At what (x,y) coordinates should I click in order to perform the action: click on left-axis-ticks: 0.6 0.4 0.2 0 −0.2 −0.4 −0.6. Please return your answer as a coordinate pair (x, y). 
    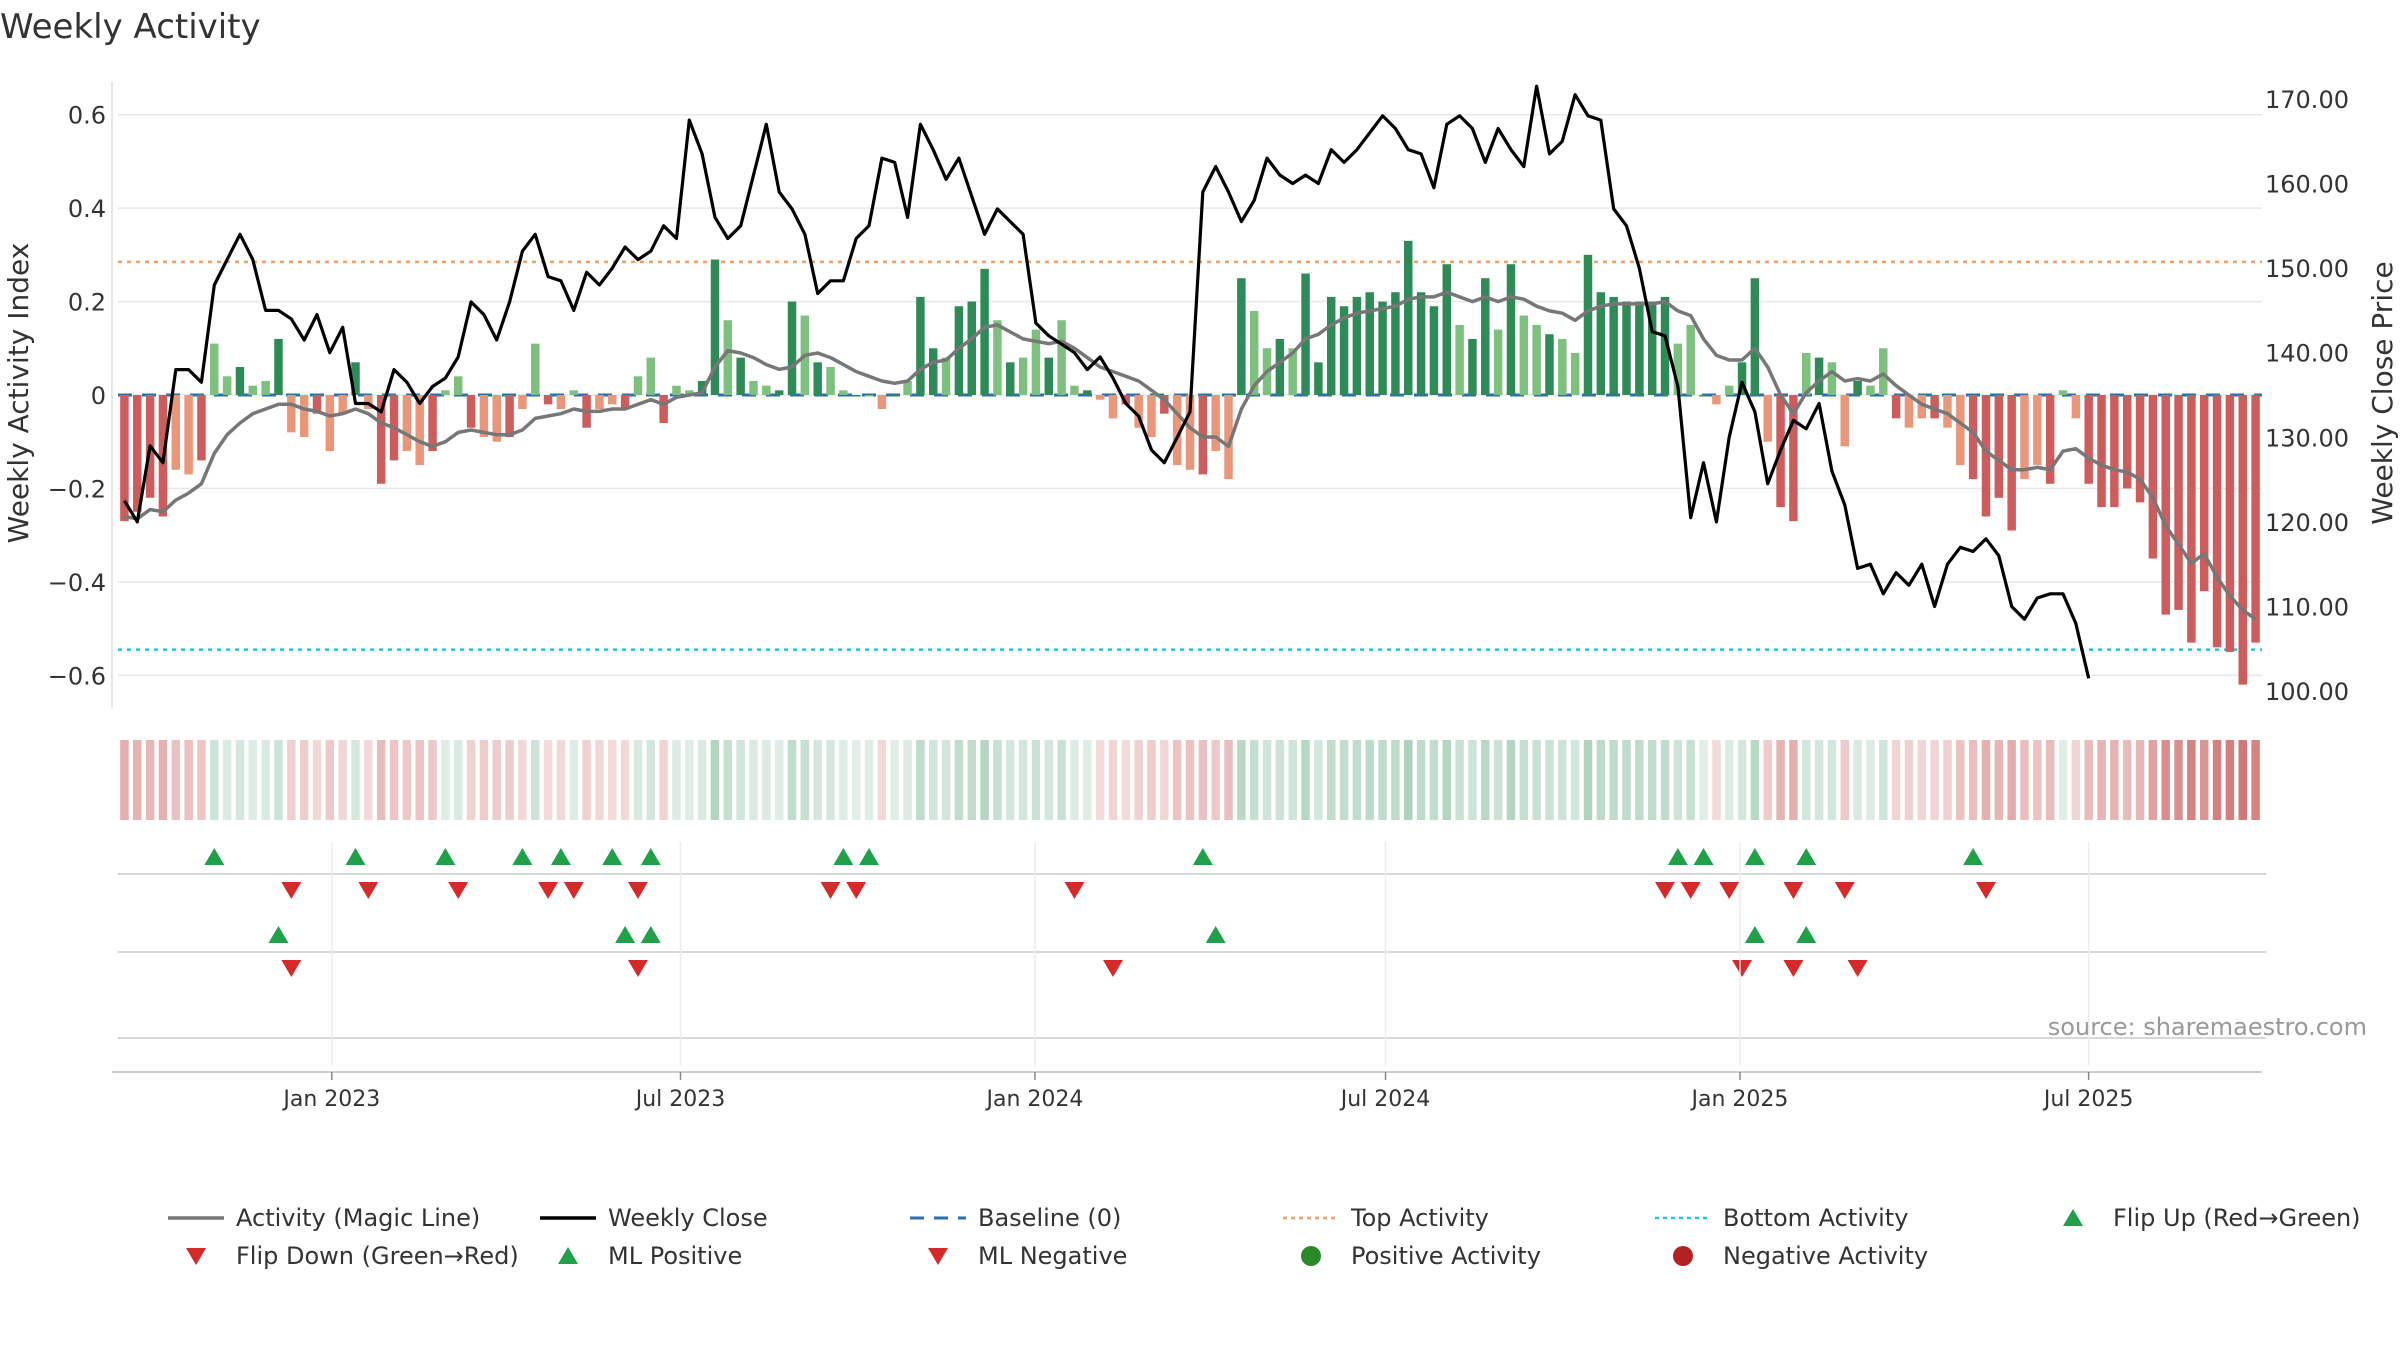
    Looking at the image, I should click on (77, 396).